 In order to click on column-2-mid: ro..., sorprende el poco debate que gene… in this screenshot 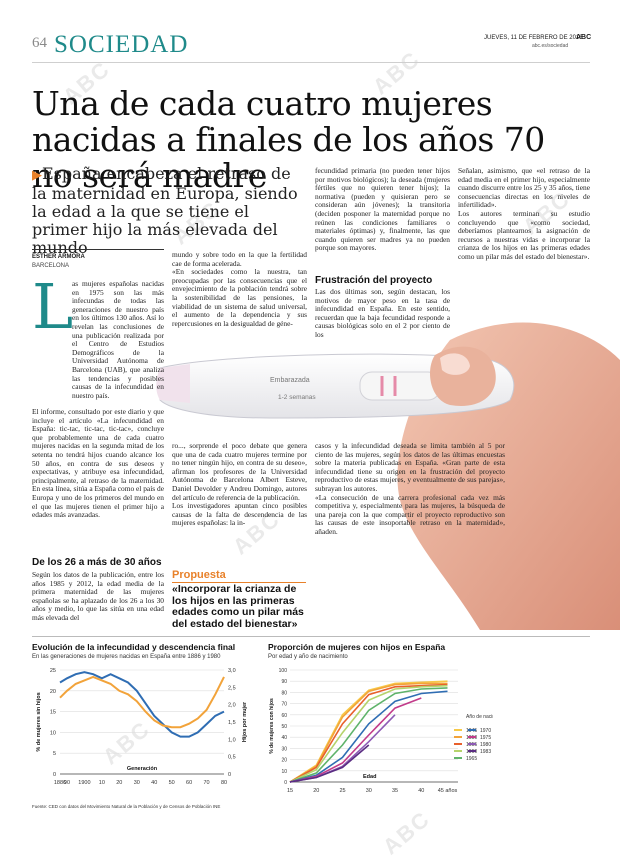, I will do `click(239, 484)`.